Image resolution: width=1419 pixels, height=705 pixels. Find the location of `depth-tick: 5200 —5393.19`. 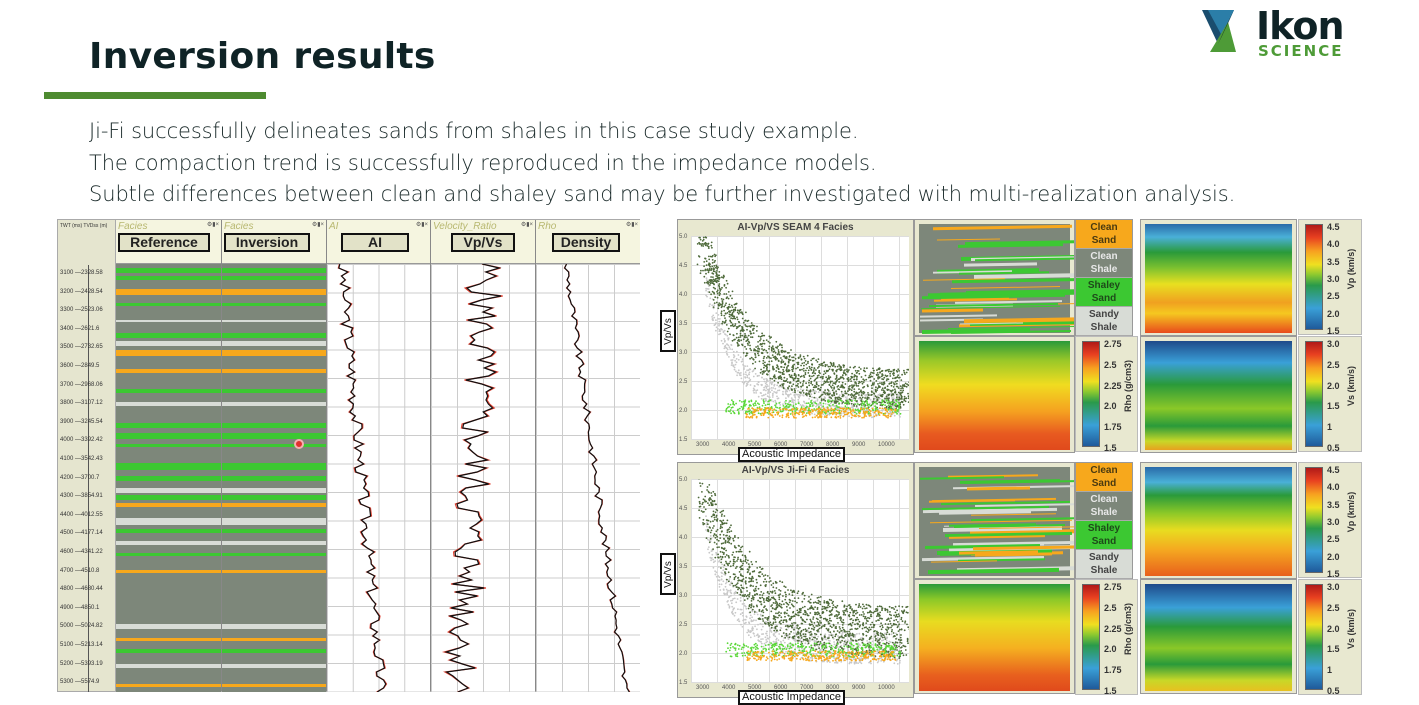

depth-tick: 5200 —5393.19 is located at coordinates (81, 664).